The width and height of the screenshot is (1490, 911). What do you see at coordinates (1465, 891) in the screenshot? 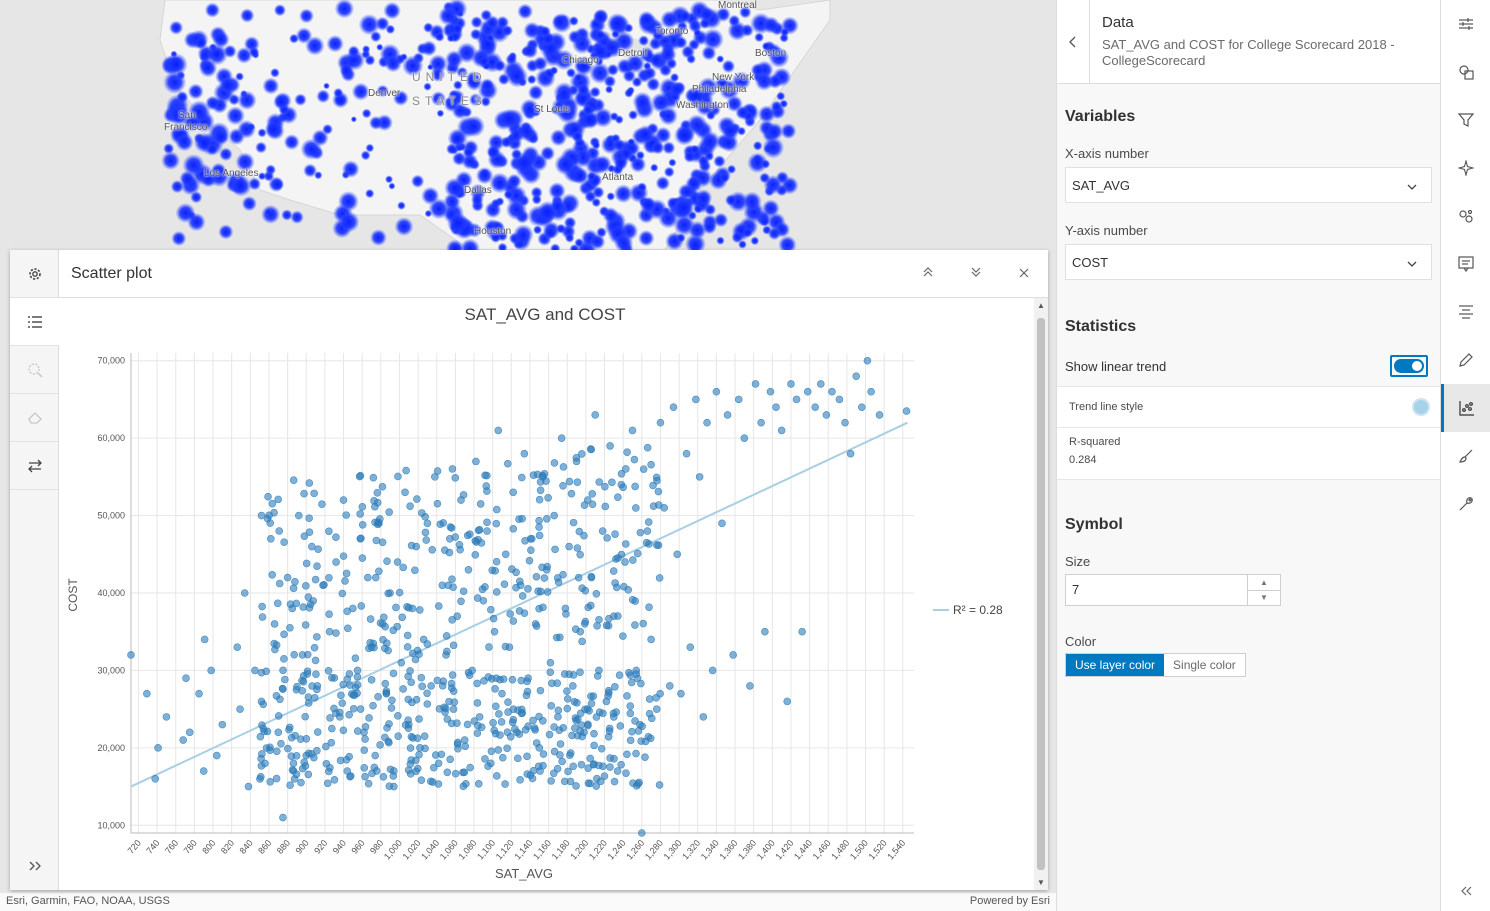
I see `chevrons-left-icon` at bounding box center [1465, 891].